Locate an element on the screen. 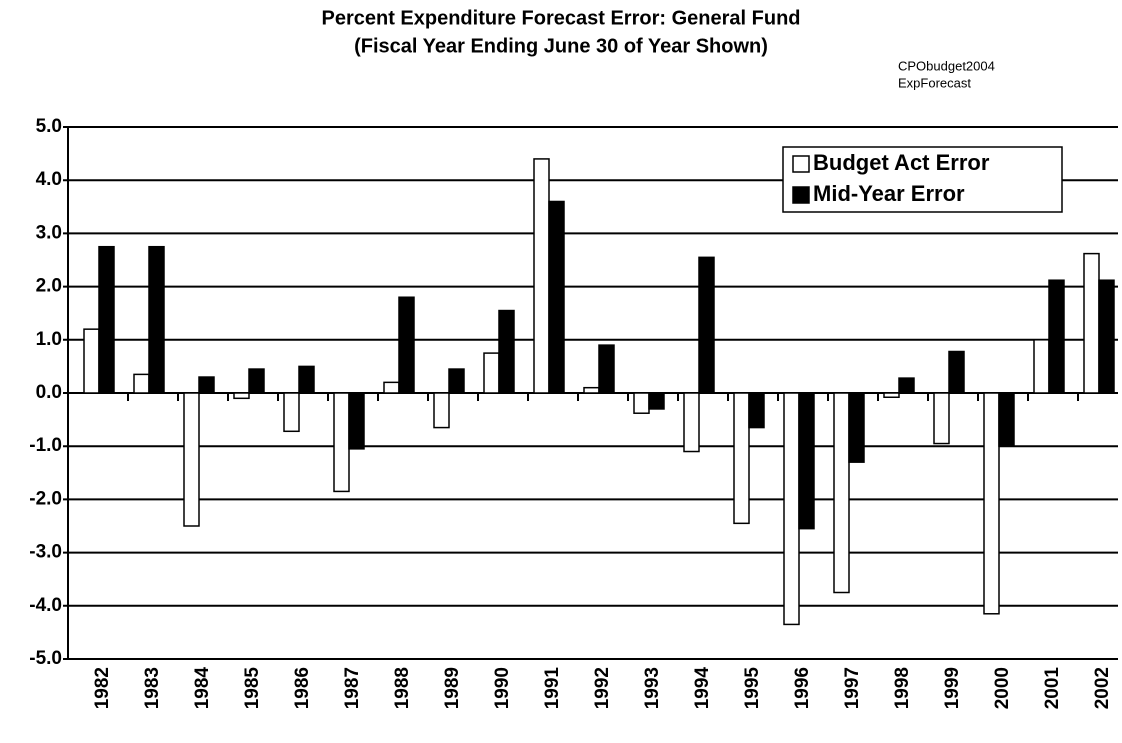 The image size is (1122, 743). x-tick-label: 1995 is located at coordinates (752, 688).